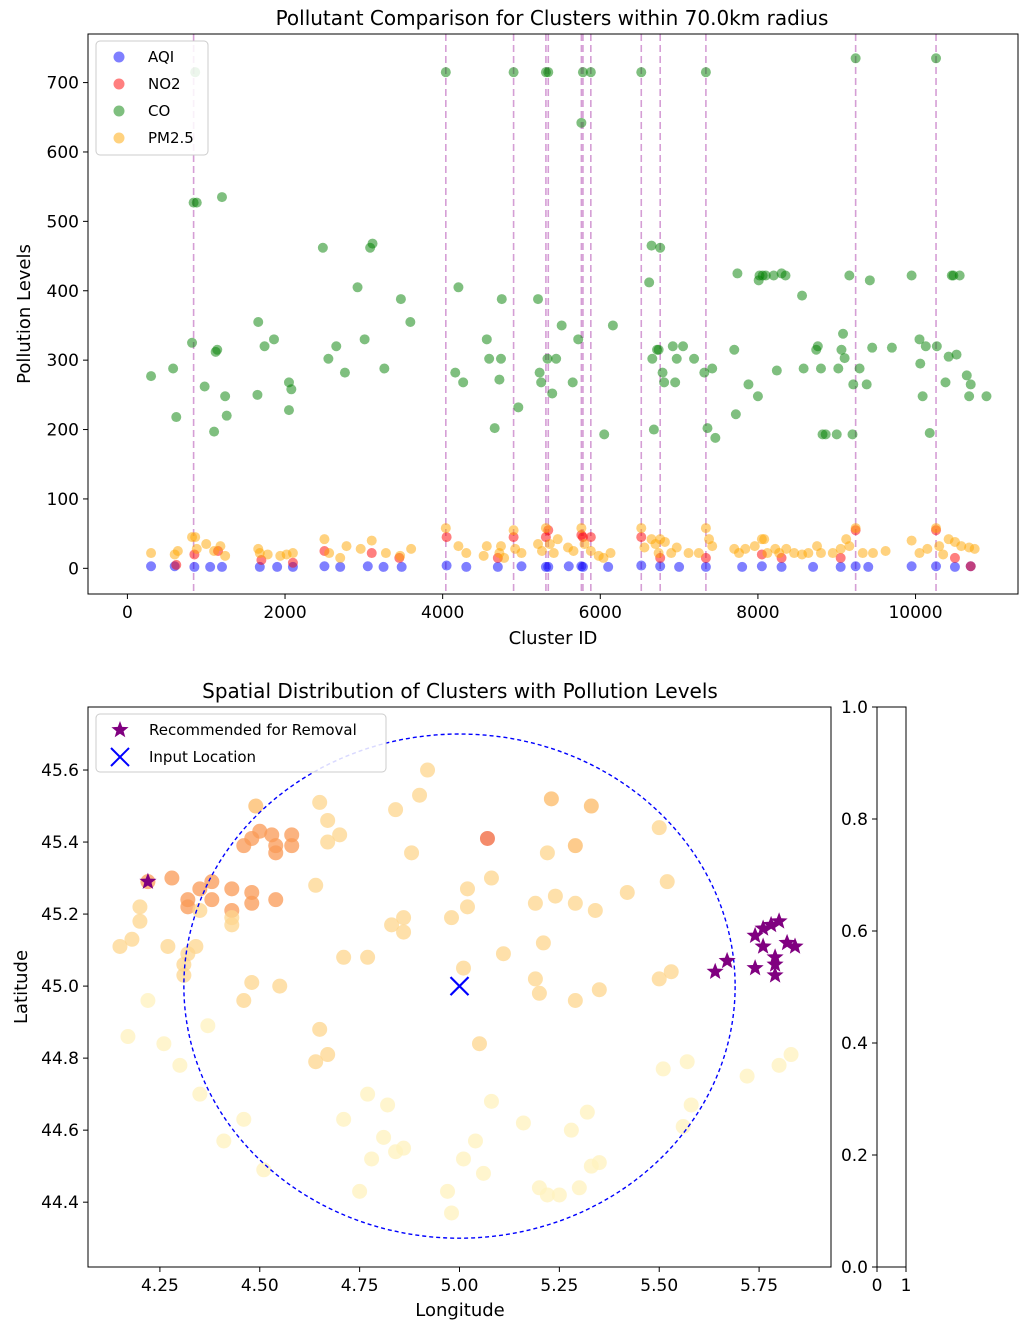 The height and width of the screenshot is (1329, 1027). What do you see at coordinates (561, 566) in the screenshot?
I see `series-aqi` at bounding box center [561, 566].